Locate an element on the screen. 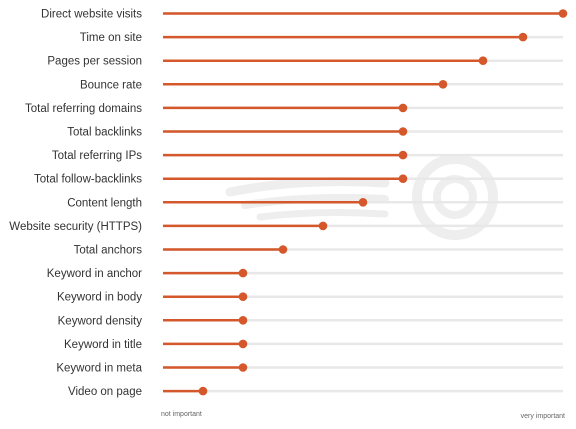 Image resolution: width=576 pixels, height=429 pixels. lollipop-row: Direct website visits is located at coordinates (304, 15).